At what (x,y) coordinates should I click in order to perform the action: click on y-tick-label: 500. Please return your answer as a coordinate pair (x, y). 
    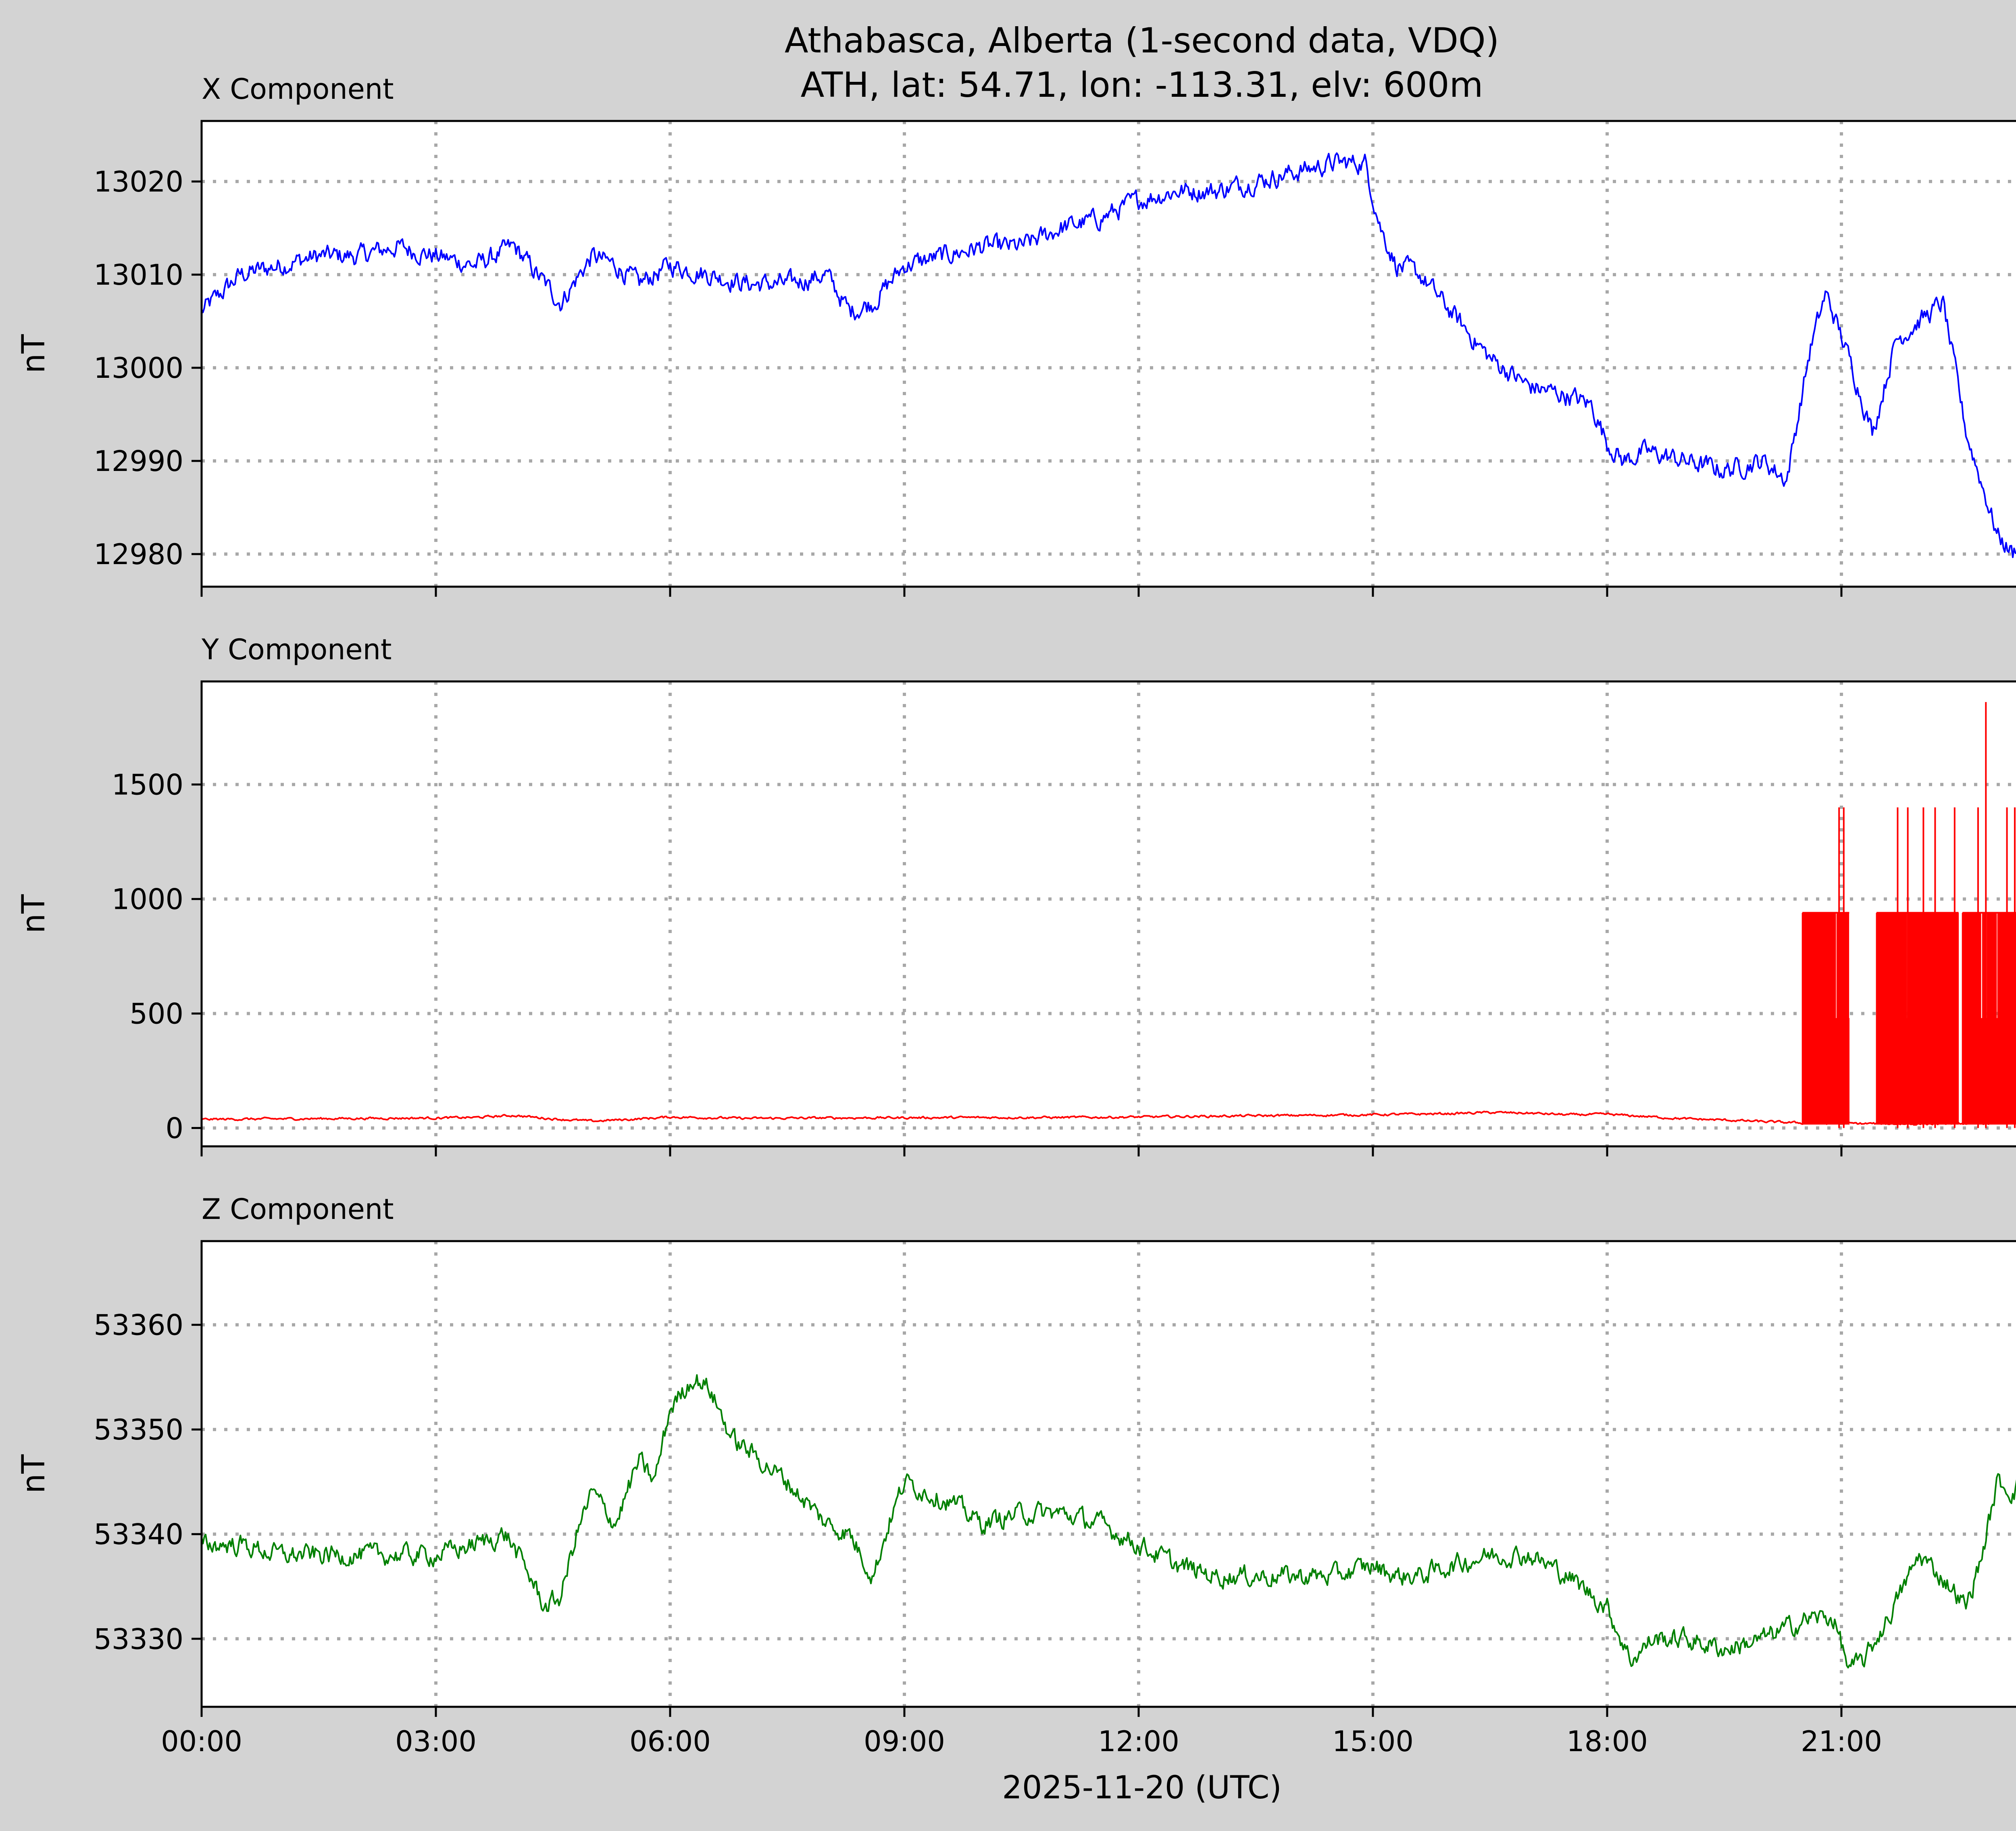
    Looking at the image, I should click on (156, 1014).